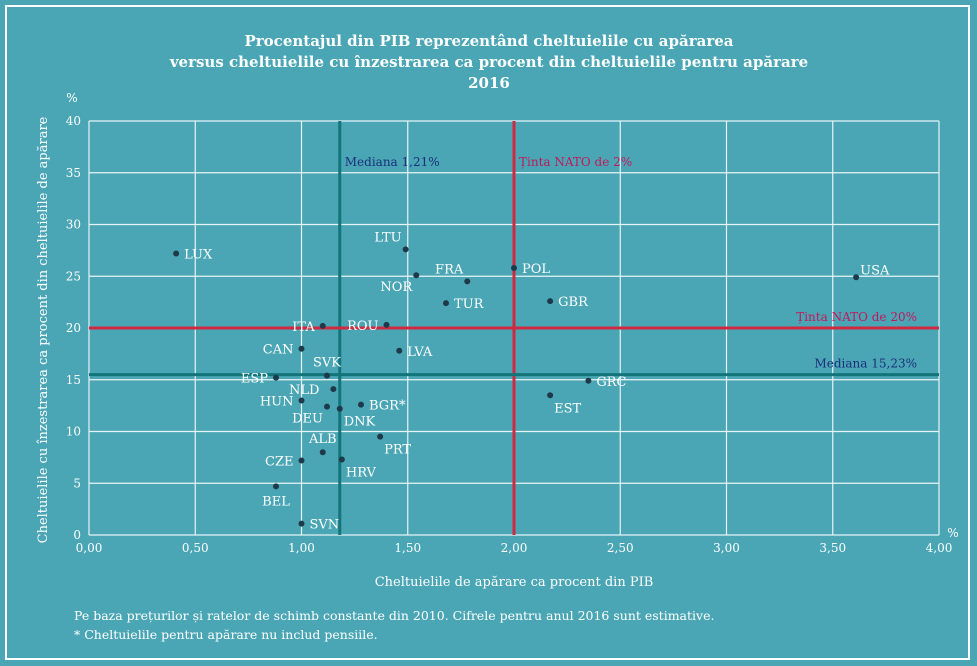  What do you see at coordinates (567, 408) in the screenshot?
I see `point-label-est: EST` at bounding box center [567, 408].